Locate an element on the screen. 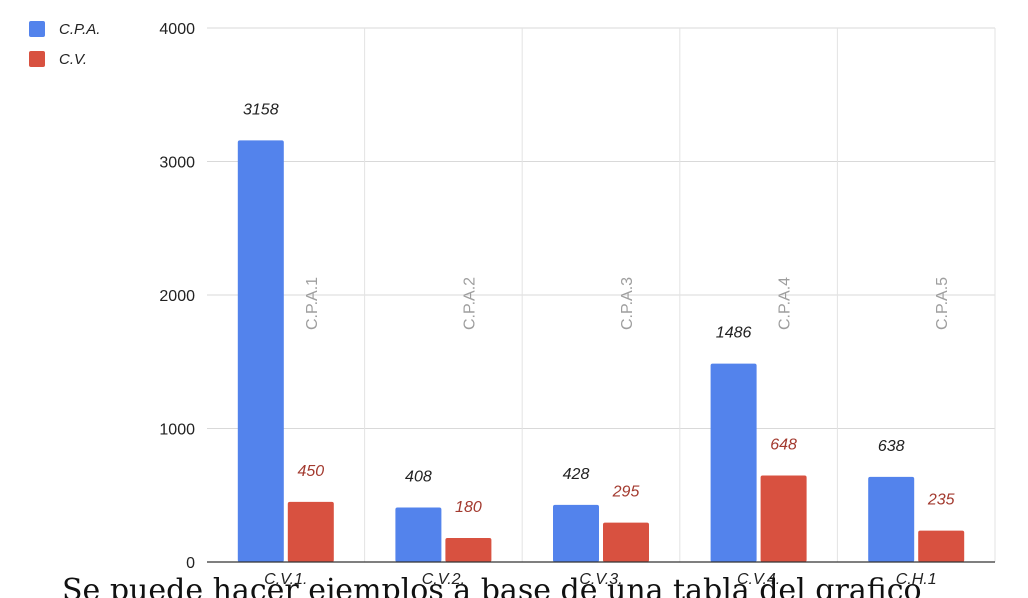 The image size is (1028, 598). x-category-label: C.V.3. is located at coordinates (600, 579).